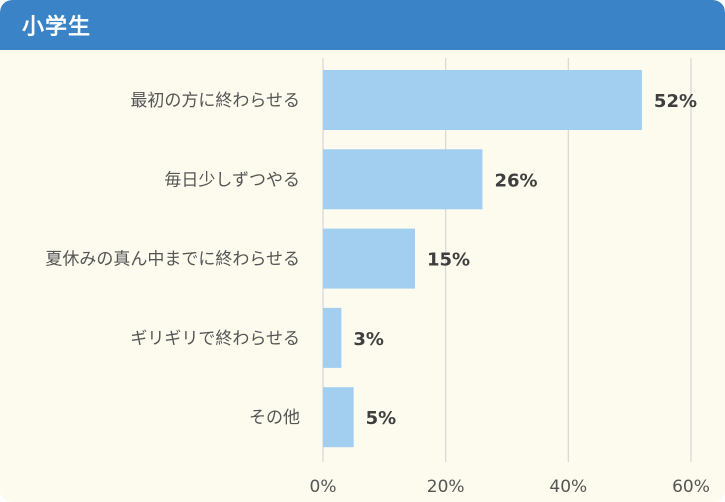  Describe the element at coordinates (381, 418) in the screenshot. I see `value-label: 5%` at that location.